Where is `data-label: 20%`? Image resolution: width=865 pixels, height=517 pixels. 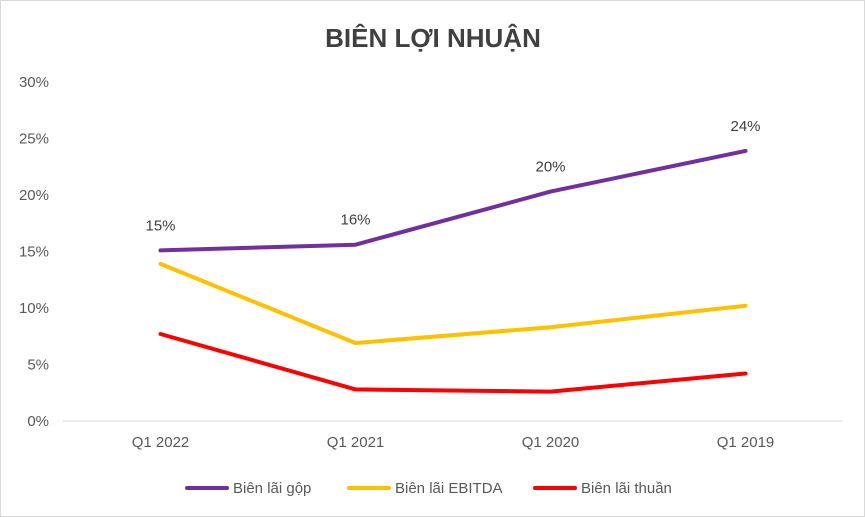 data-label: 20% is located at coordinates (550, 167).